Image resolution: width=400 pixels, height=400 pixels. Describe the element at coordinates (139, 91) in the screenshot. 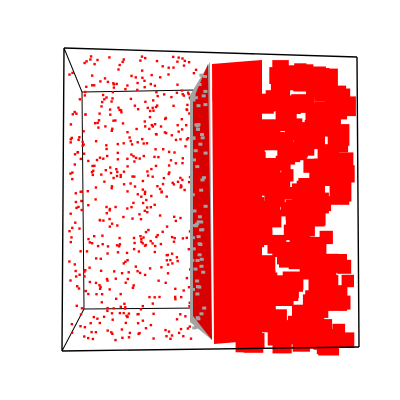

I see `box-back-top-edge` at that location.